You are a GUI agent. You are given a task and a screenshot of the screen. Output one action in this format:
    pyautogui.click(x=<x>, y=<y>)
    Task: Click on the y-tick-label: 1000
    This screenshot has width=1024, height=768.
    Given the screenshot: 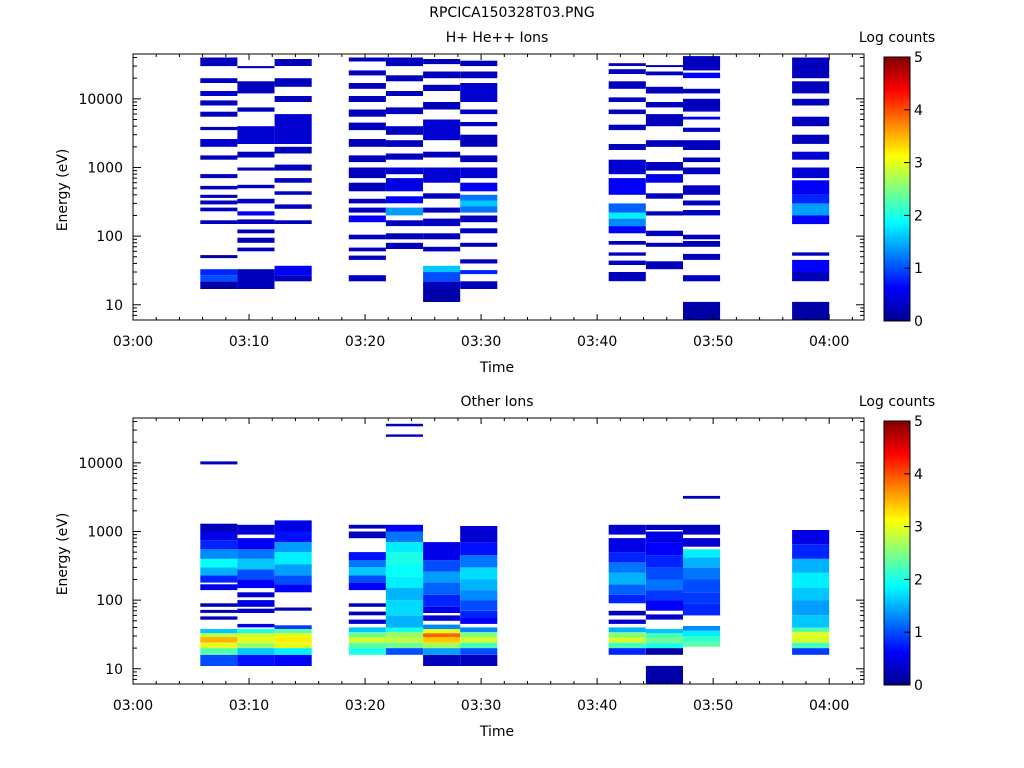 What is the action you would take?
    pyautogui.click(x=105, y=532)
    